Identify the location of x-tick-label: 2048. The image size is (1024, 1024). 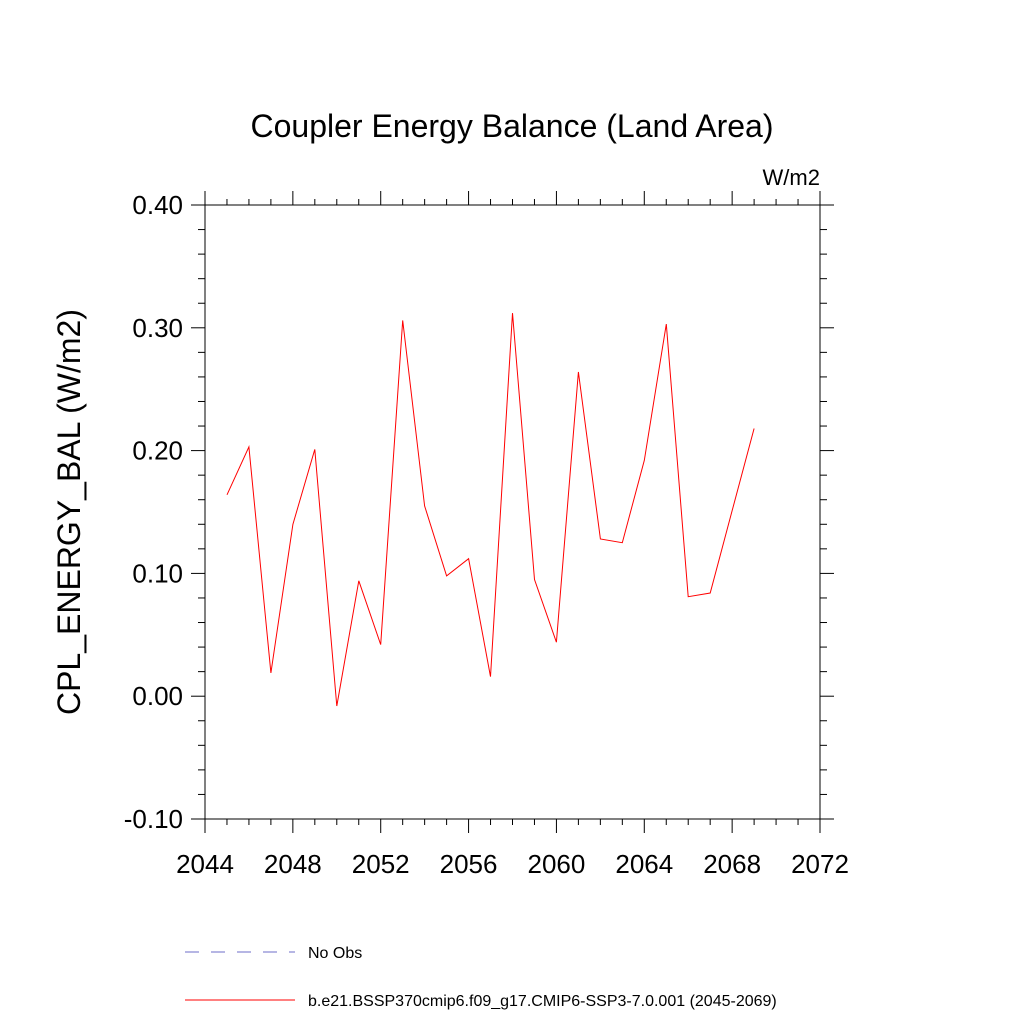
(293, 864).